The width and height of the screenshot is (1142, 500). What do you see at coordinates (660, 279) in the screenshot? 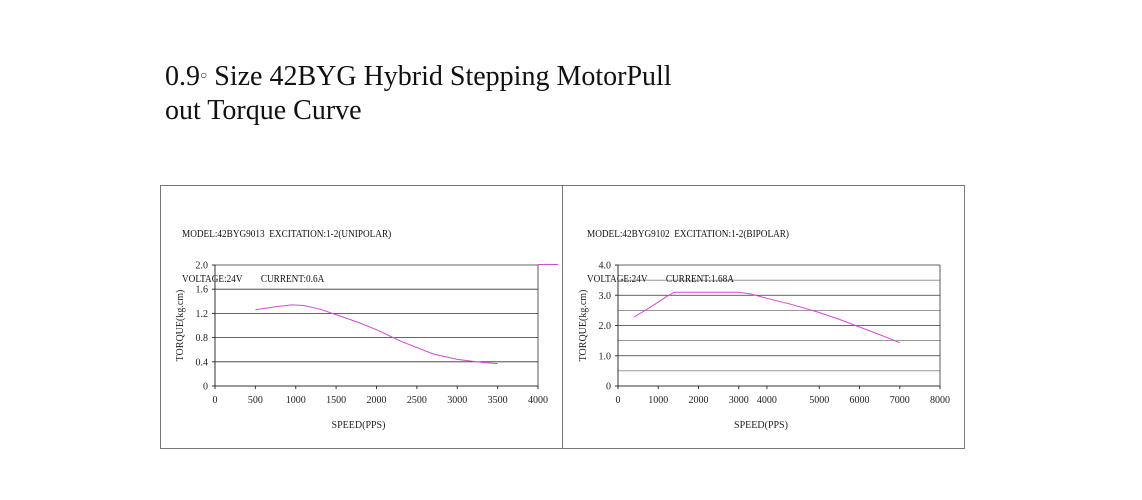
I see `voltage-current-text: VOLTAGE:24V CURRENT:1.68A` at bounding box center [660, 279].